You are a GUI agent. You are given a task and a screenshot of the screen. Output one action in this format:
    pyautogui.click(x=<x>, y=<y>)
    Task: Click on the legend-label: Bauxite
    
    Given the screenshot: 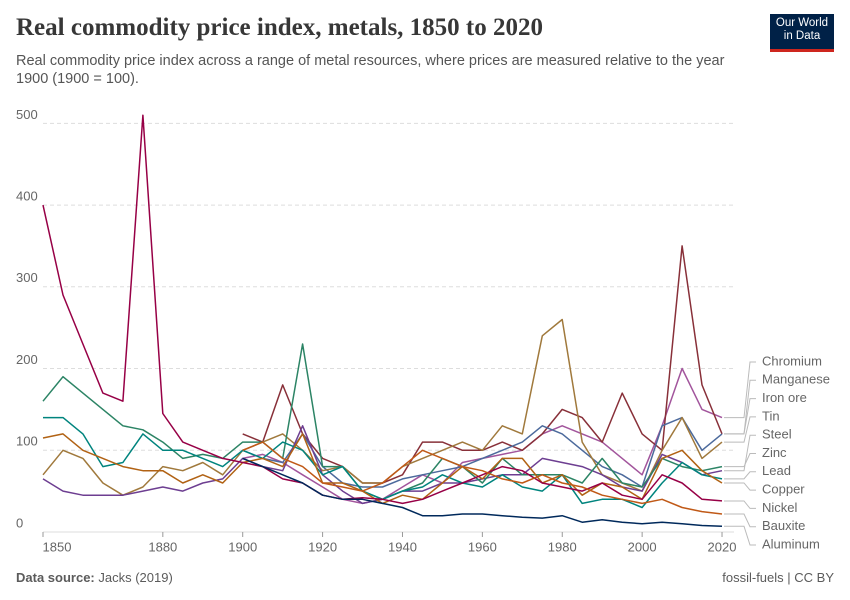 What is the action you would take?
    pyautogui.click(x=783, y=525)
    